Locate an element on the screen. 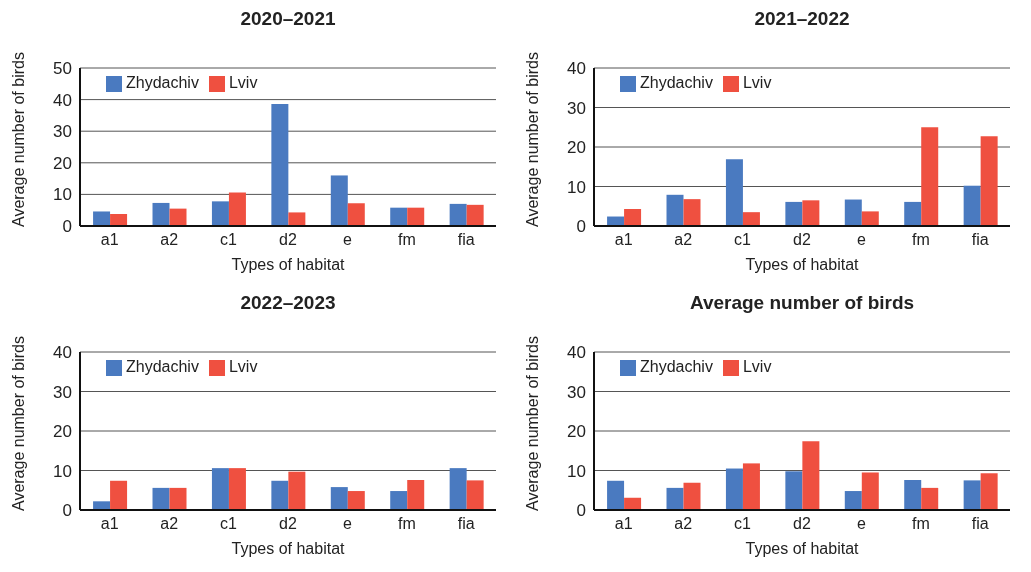 Image resolution: width=1031 pixels, height=572 pixels. y-tick-label: 50 is located at coordinates (62, 69).